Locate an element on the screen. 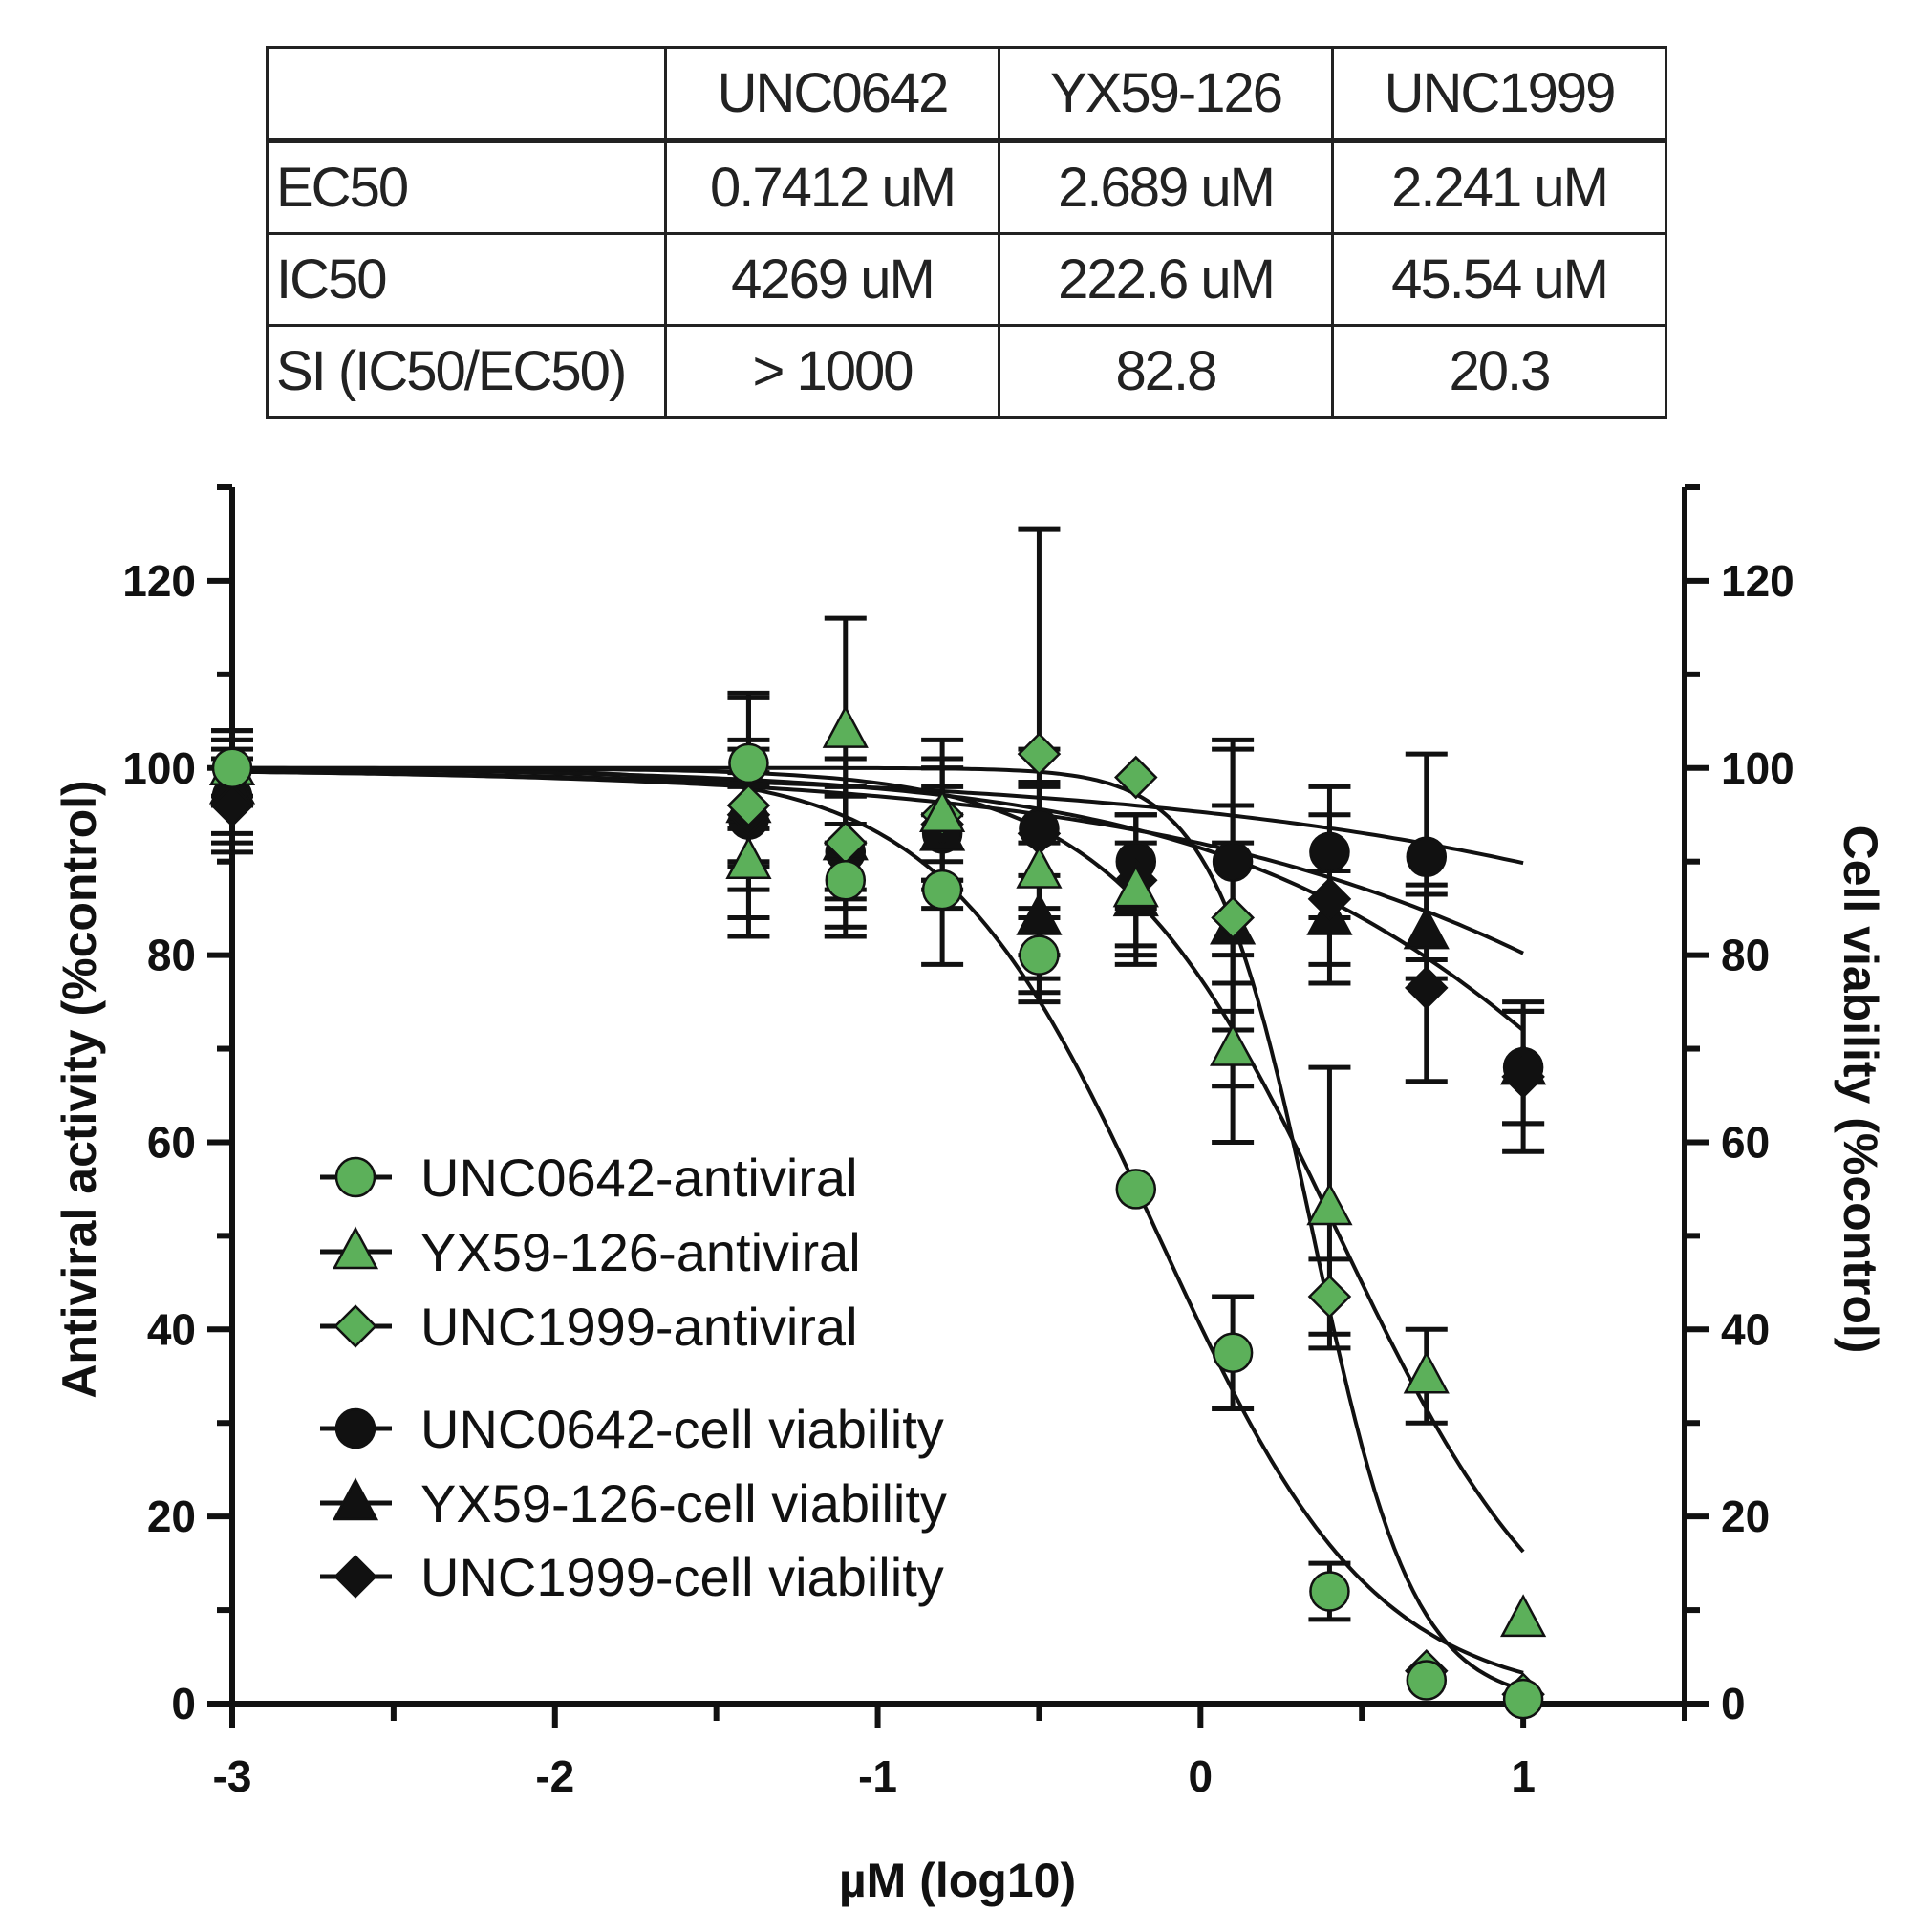 The width and height of the screenshot is (1913, 1932). y-tick-label: 20 is located at coordinates (172, 1516).